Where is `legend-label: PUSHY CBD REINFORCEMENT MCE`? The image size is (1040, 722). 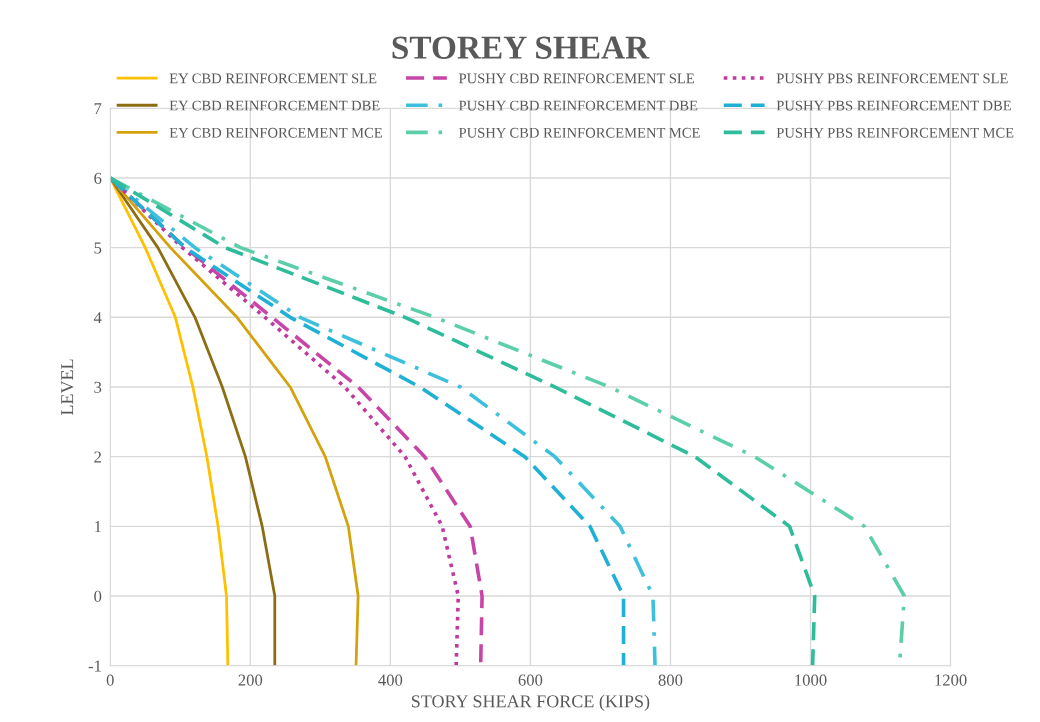 legend-label: PUSHY CBD REINFORCEMENT MCE is located at coordinates (579, 132).